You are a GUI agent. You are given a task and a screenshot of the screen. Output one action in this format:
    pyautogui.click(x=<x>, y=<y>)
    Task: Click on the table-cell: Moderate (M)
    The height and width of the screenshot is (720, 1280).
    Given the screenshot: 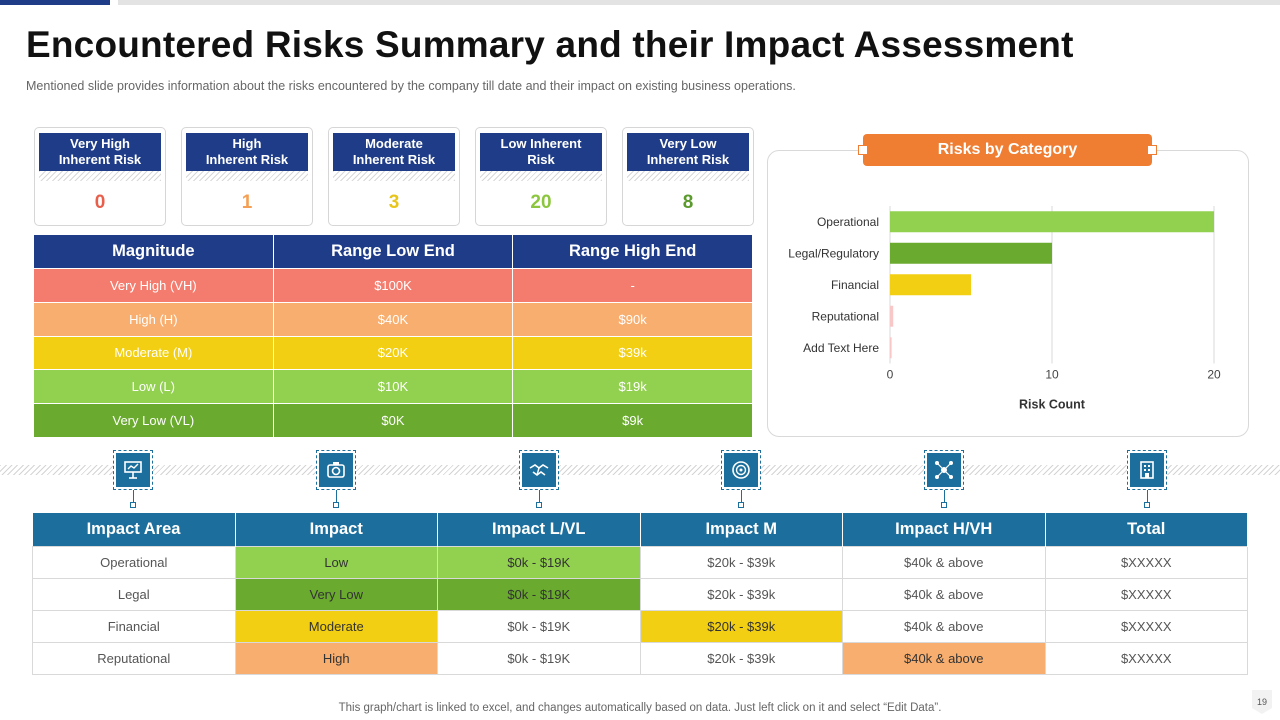 What is the action you would take?
    pyautogui.click(x=153, y=353)
    